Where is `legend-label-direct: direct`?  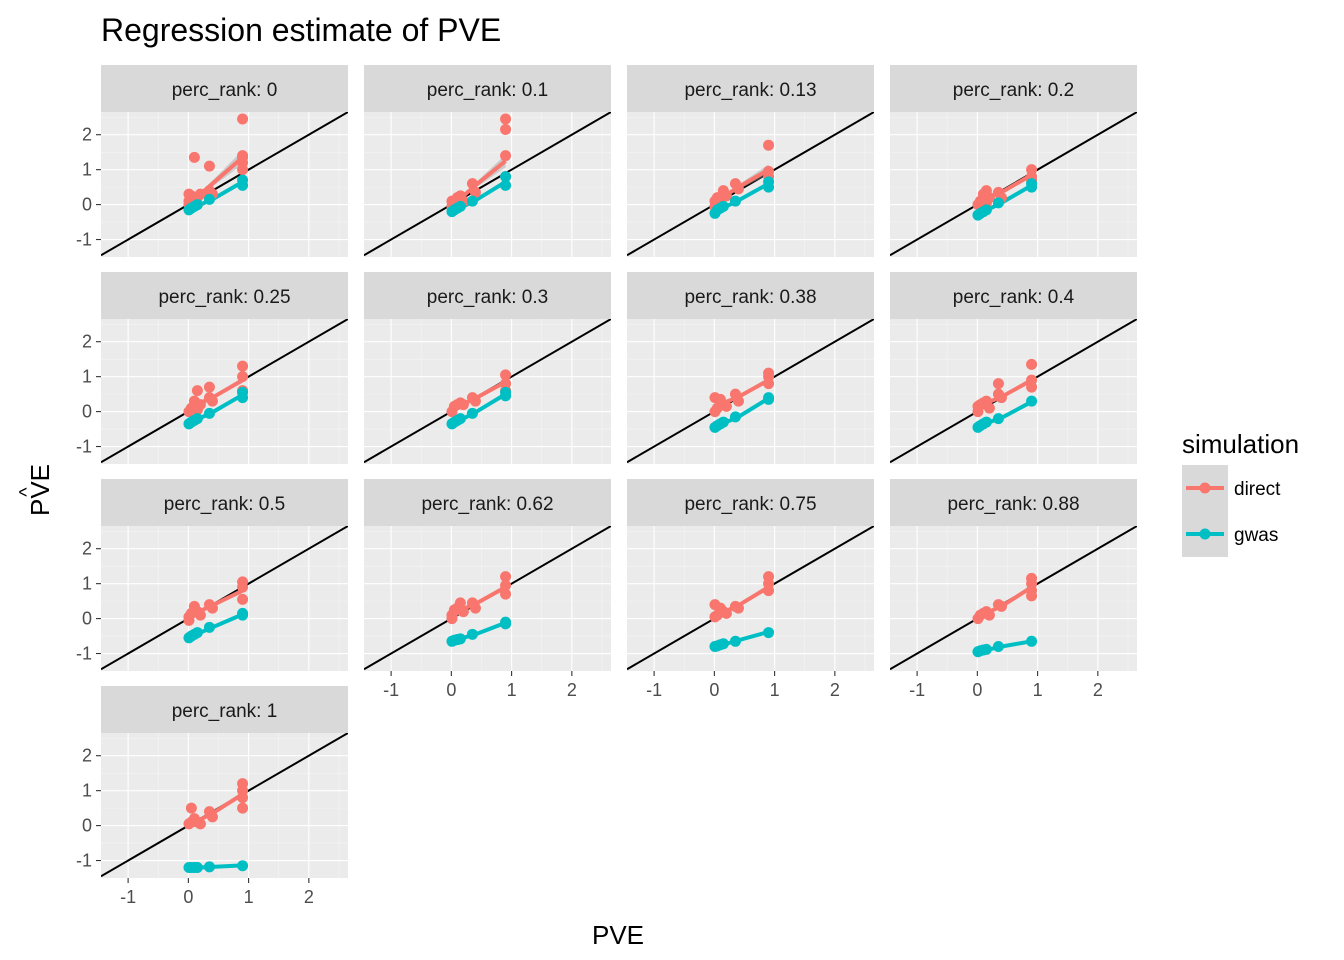
legend-label-direct: direct is located at coordinates (1257, 489).